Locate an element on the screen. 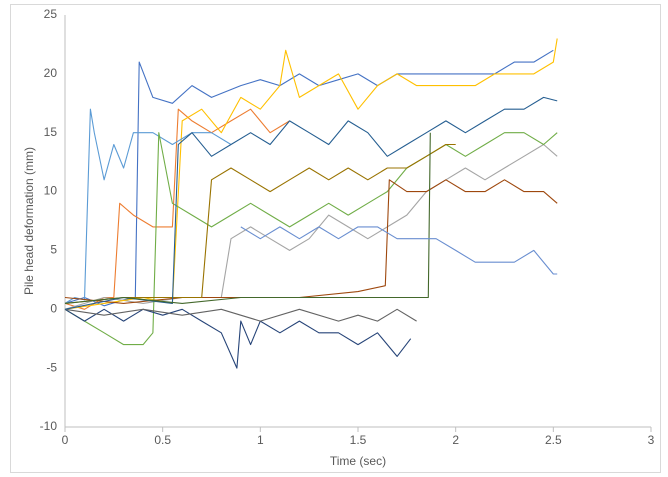 The image size is (668, 477). y-tick-label: 15 is located at coordinates (51, 132).